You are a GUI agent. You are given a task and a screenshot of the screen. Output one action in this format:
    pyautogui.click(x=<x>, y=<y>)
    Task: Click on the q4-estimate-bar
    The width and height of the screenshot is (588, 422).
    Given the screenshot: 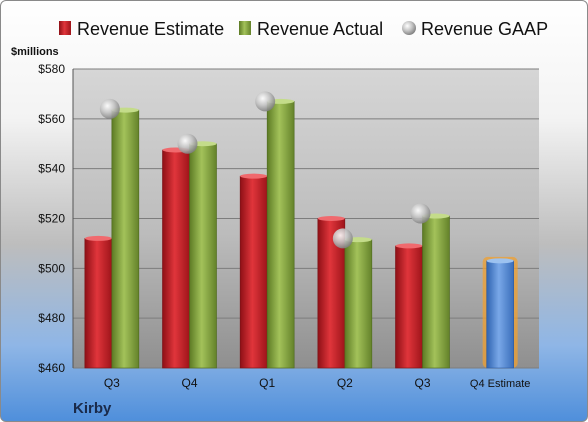 What is the action you would take?
    pyautogui.click(x=500, y=314)
    